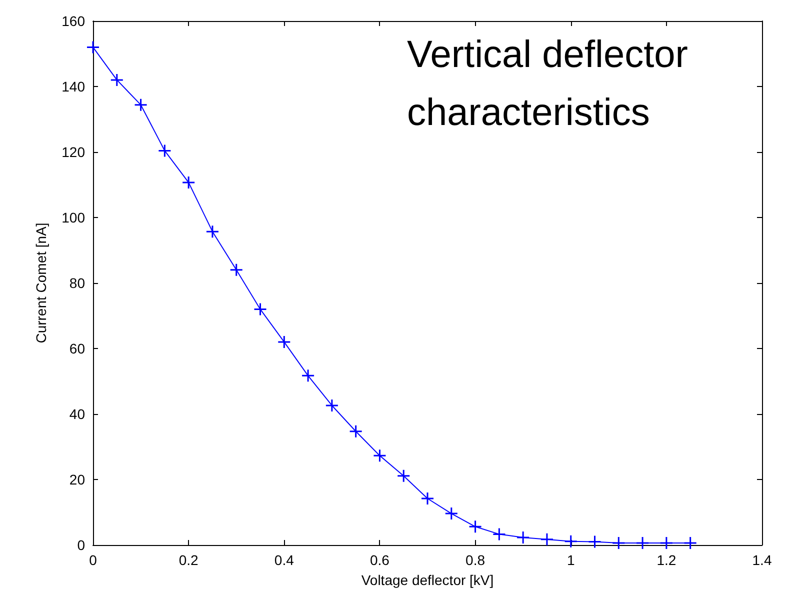  What do you see at coordinates (77, 283) in the screenshot?
I see `y-tick-label: 80` at bounding box center [77, 283].